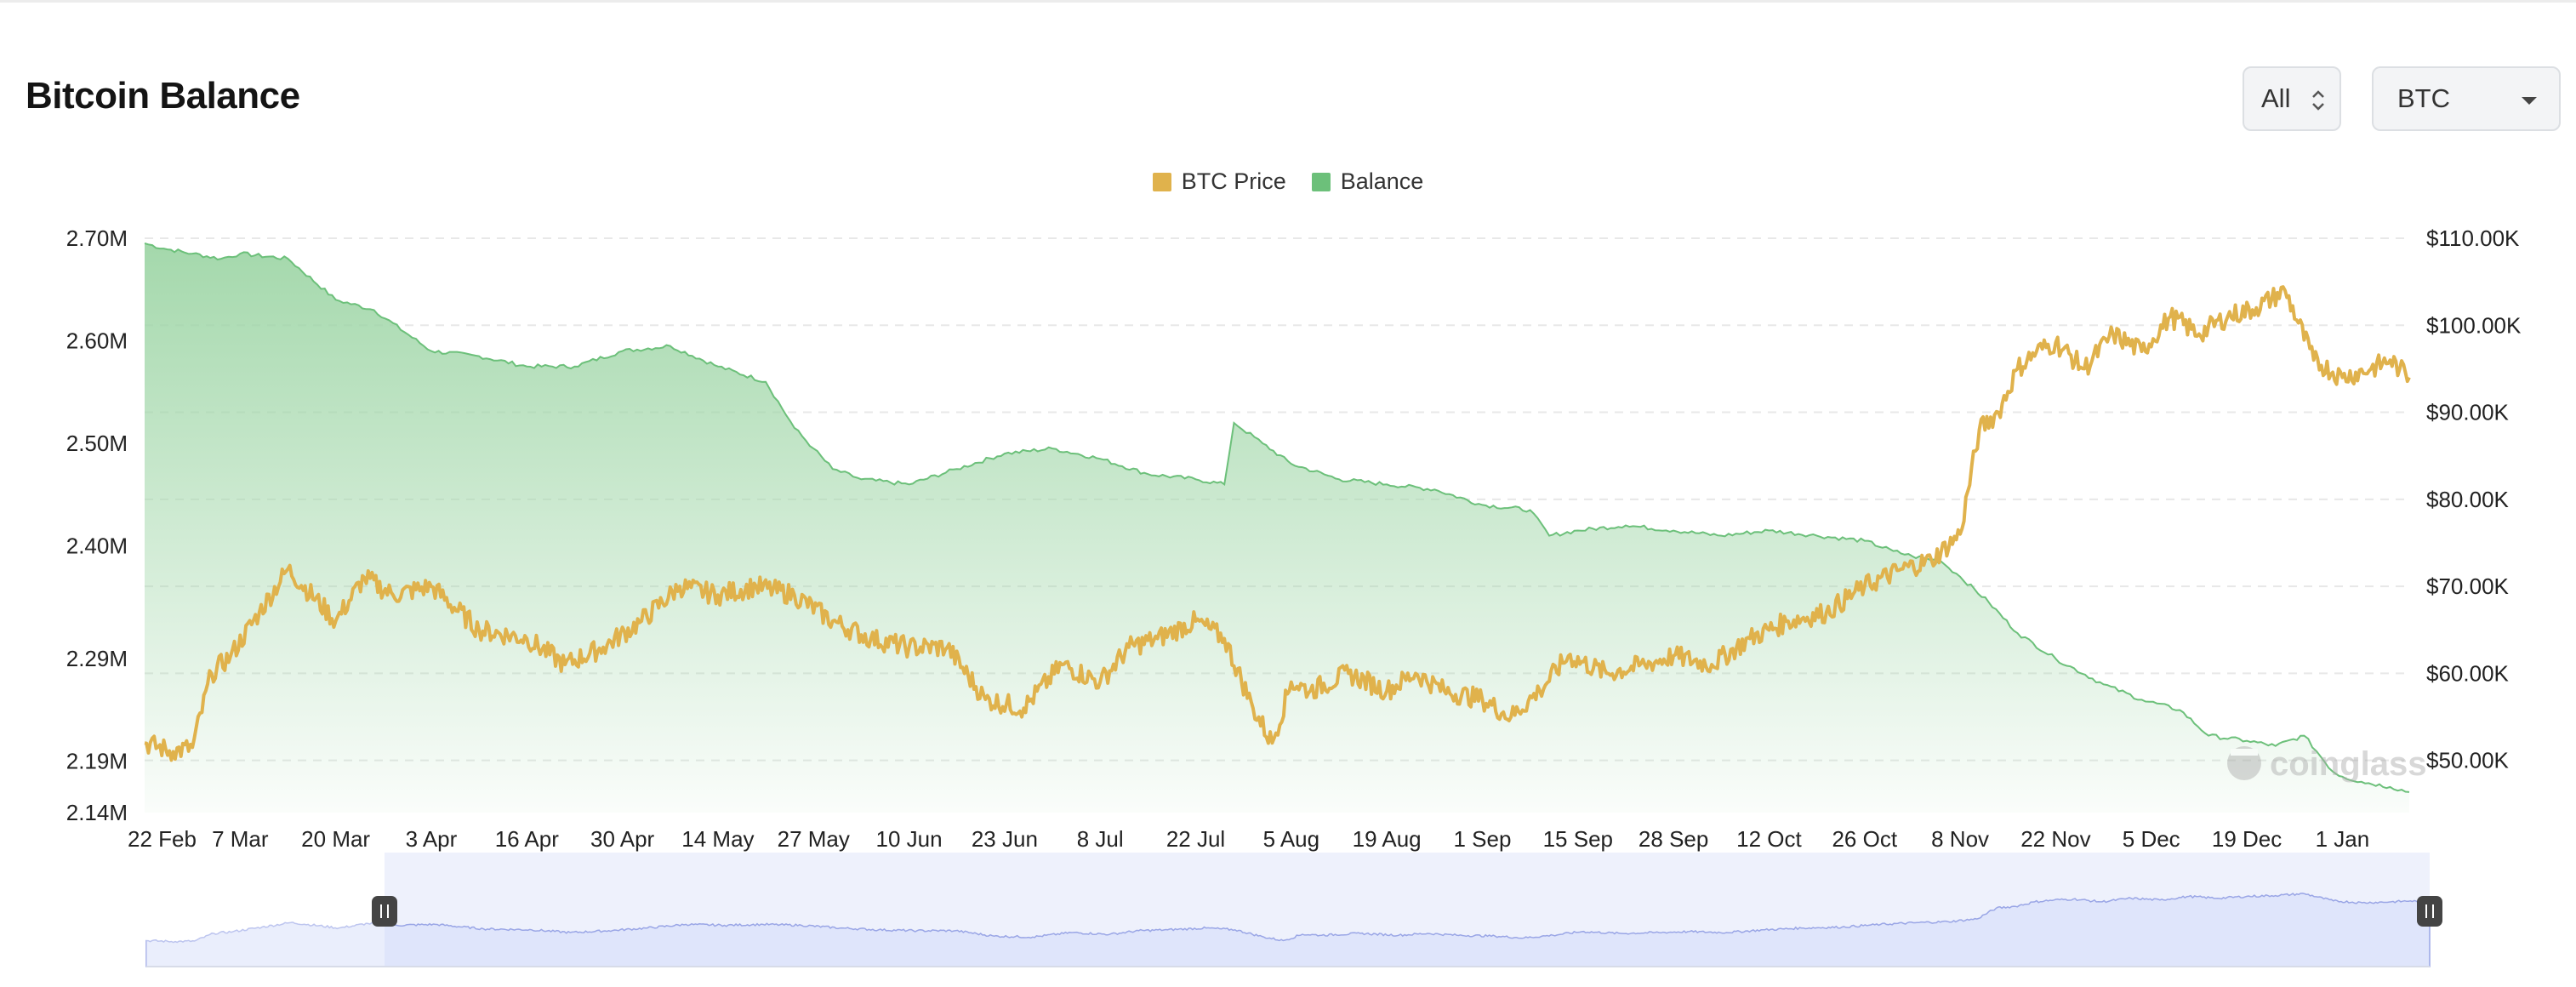 The width and height of the screenshot is (2576, 987). Describe the element at coordinates (97, 812) in the screenshot. I see `left-axis-tick-label: 2.14M` at that location.